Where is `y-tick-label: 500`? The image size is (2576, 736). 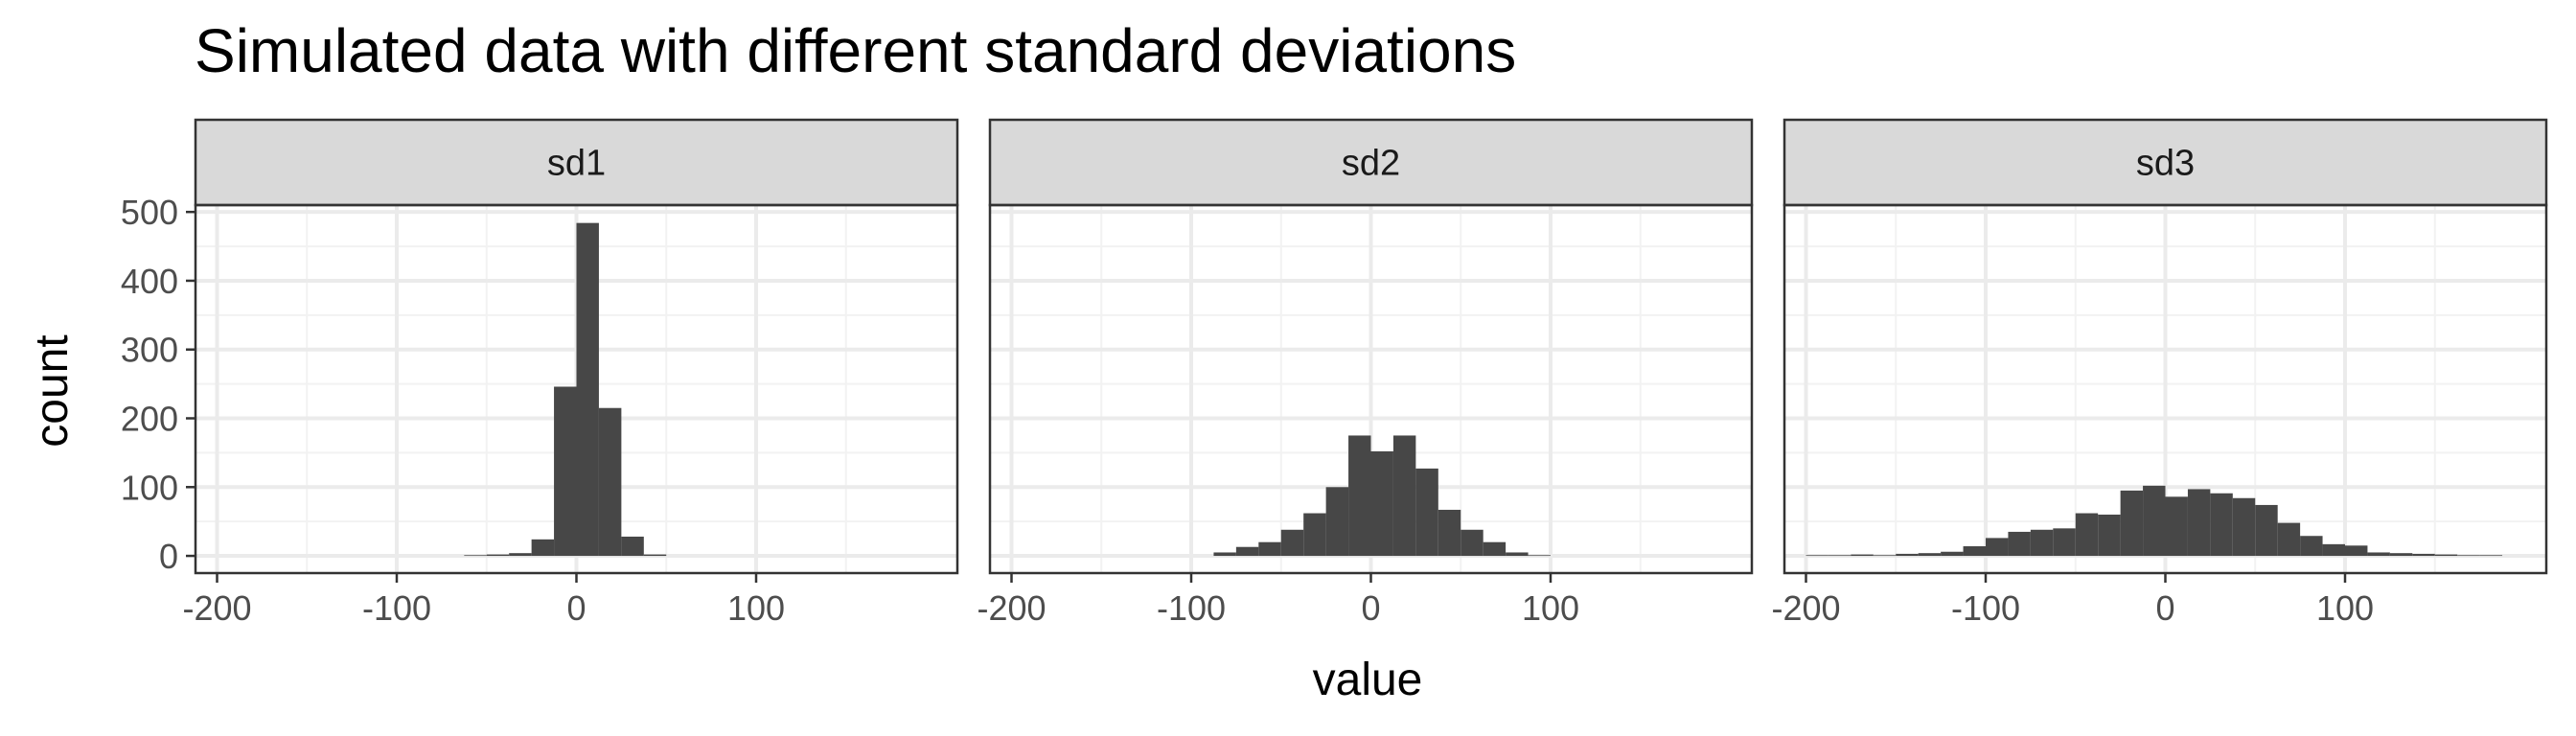
y-tick-label: 500 is located at coordinates (149, 212).